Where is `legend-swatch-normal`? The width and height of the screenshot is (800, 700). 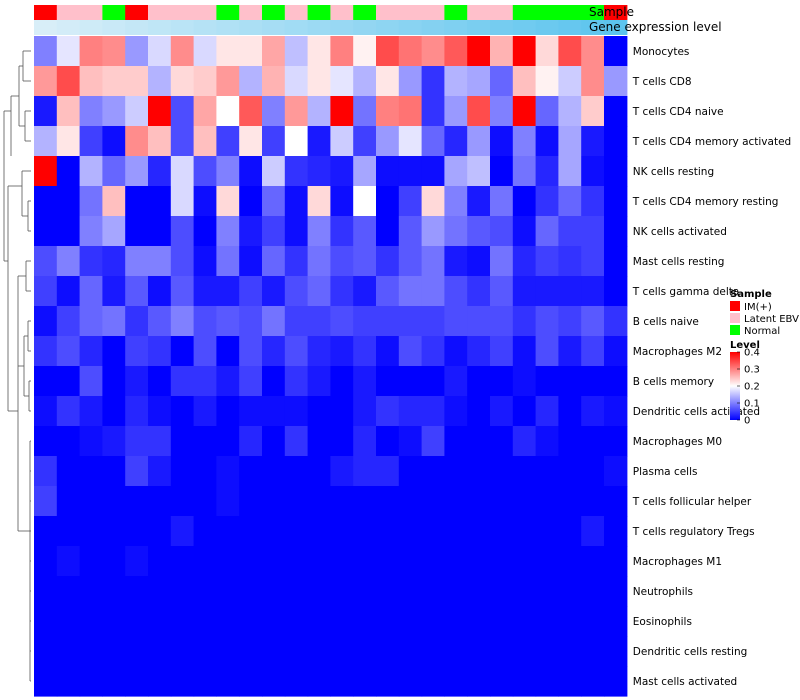
legend-swatch-normal is located at coordinates (735, 330).